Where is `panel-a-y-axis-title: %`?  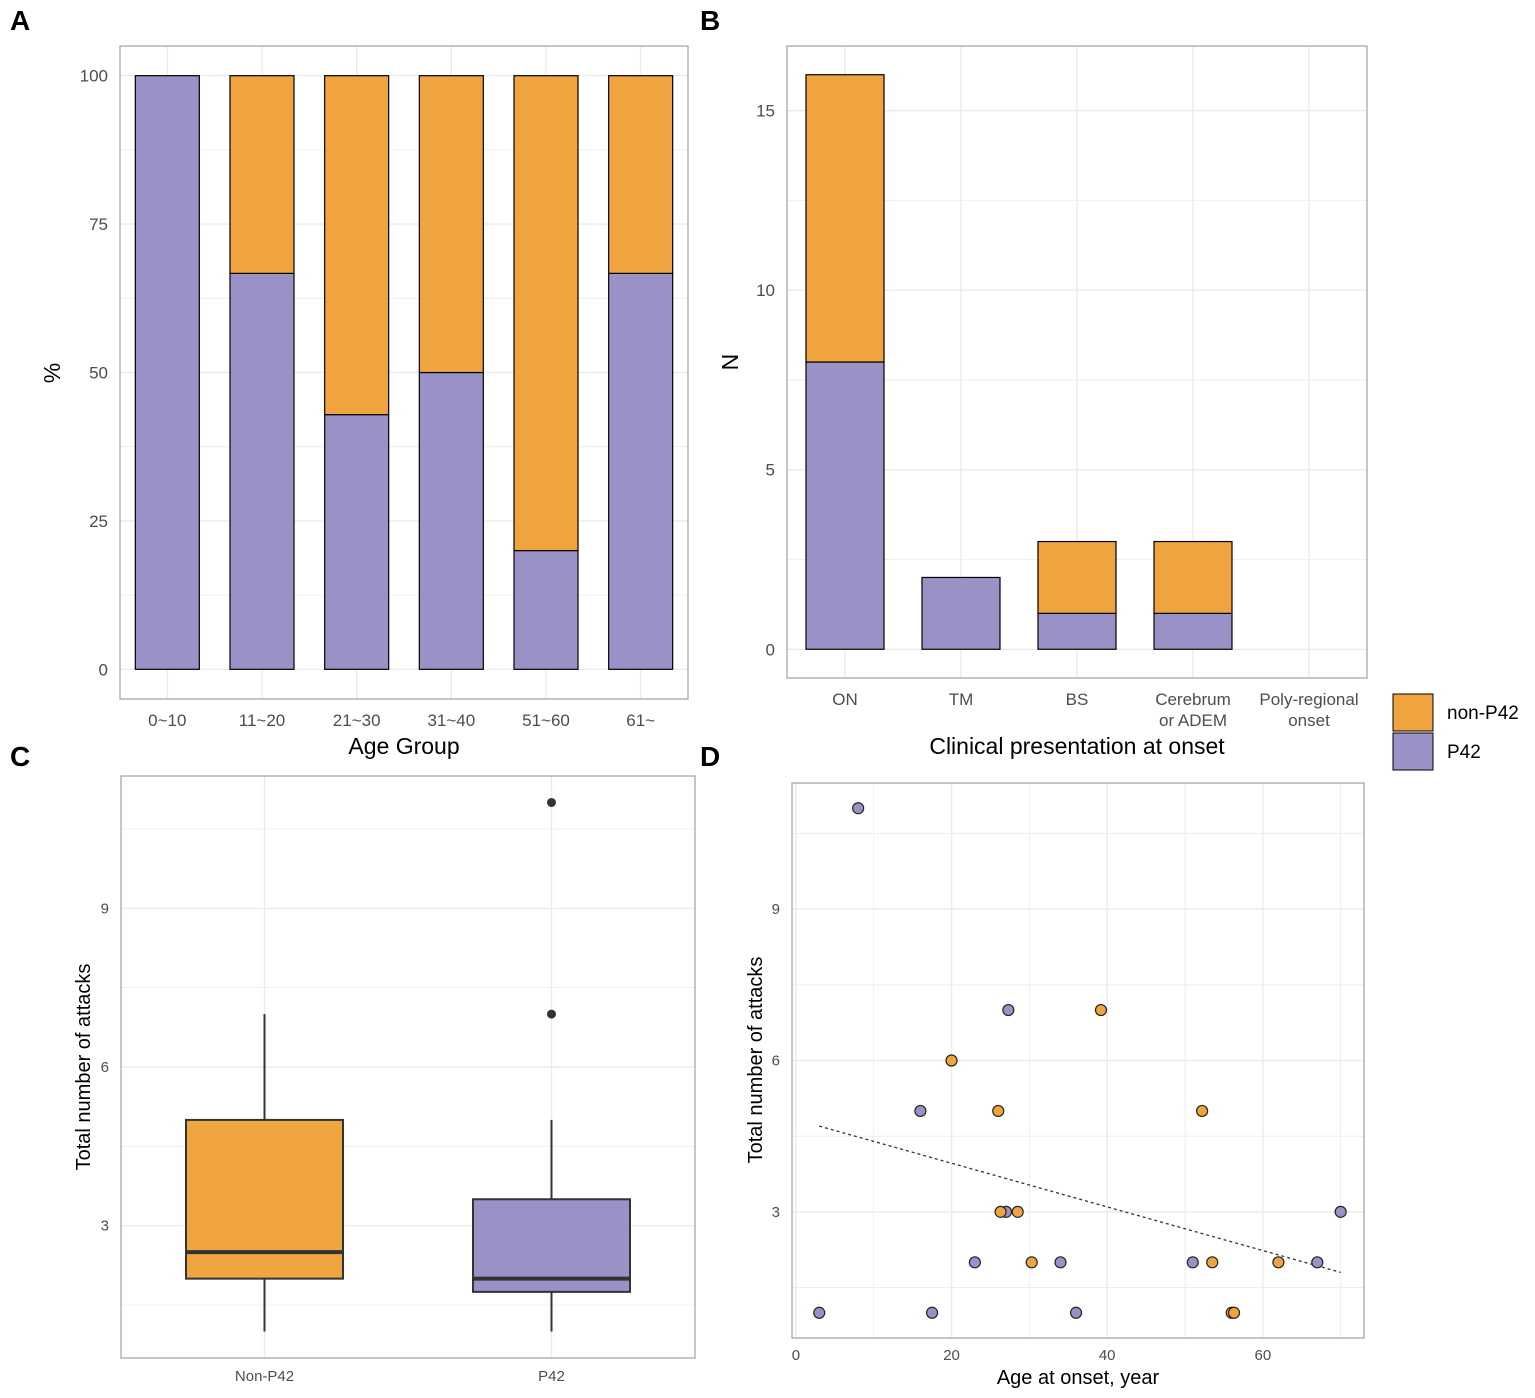
panel-a-y-axis-title: % is located at coordinates (52, 373).